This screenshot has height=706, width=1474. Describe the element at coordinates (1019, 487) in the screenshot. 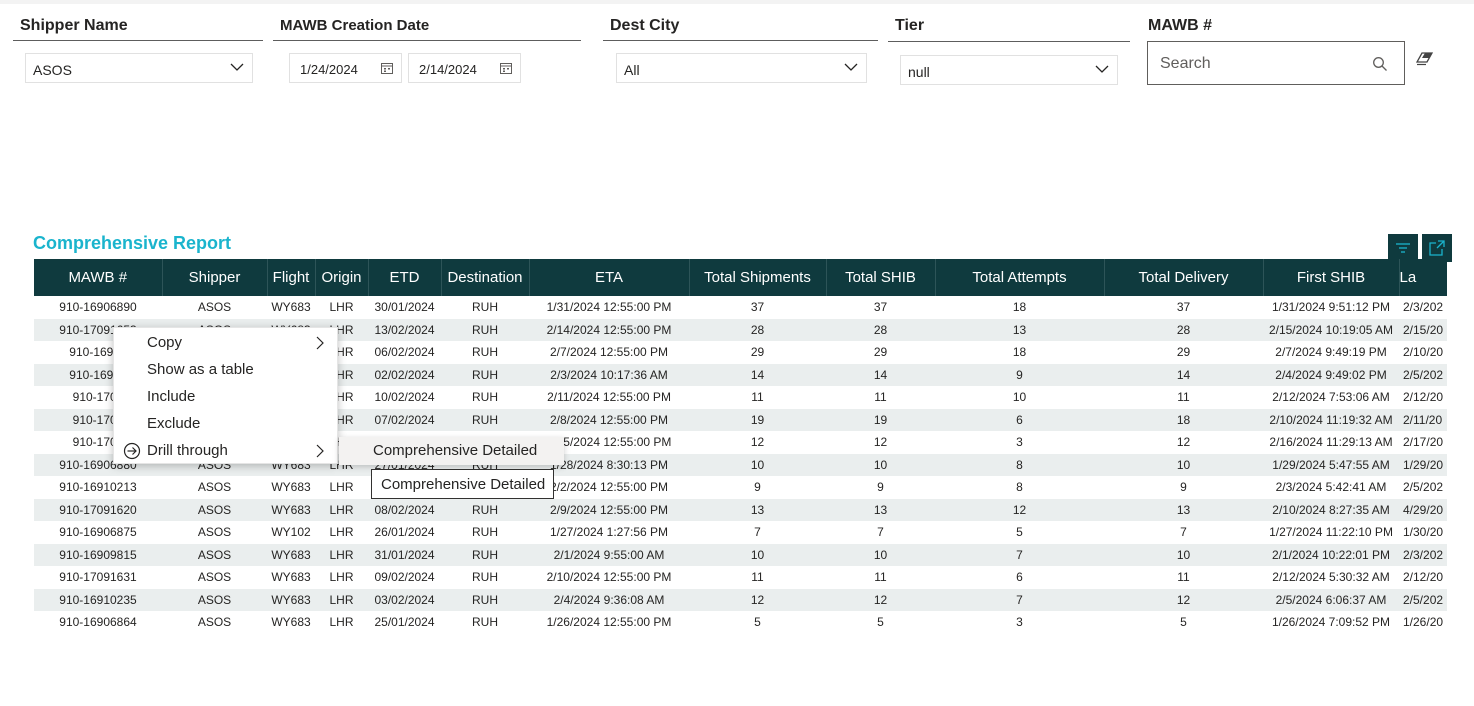

I see `table-cell: 8` at that location.